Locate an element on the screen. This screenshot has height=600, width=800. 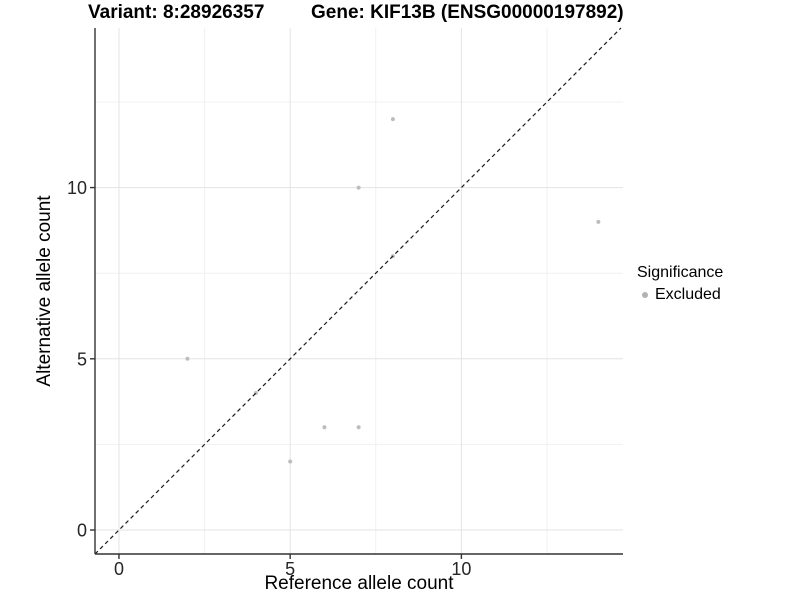
plot-title-variant: Variant: 8:28926357 is located at coordinates (176, 12).